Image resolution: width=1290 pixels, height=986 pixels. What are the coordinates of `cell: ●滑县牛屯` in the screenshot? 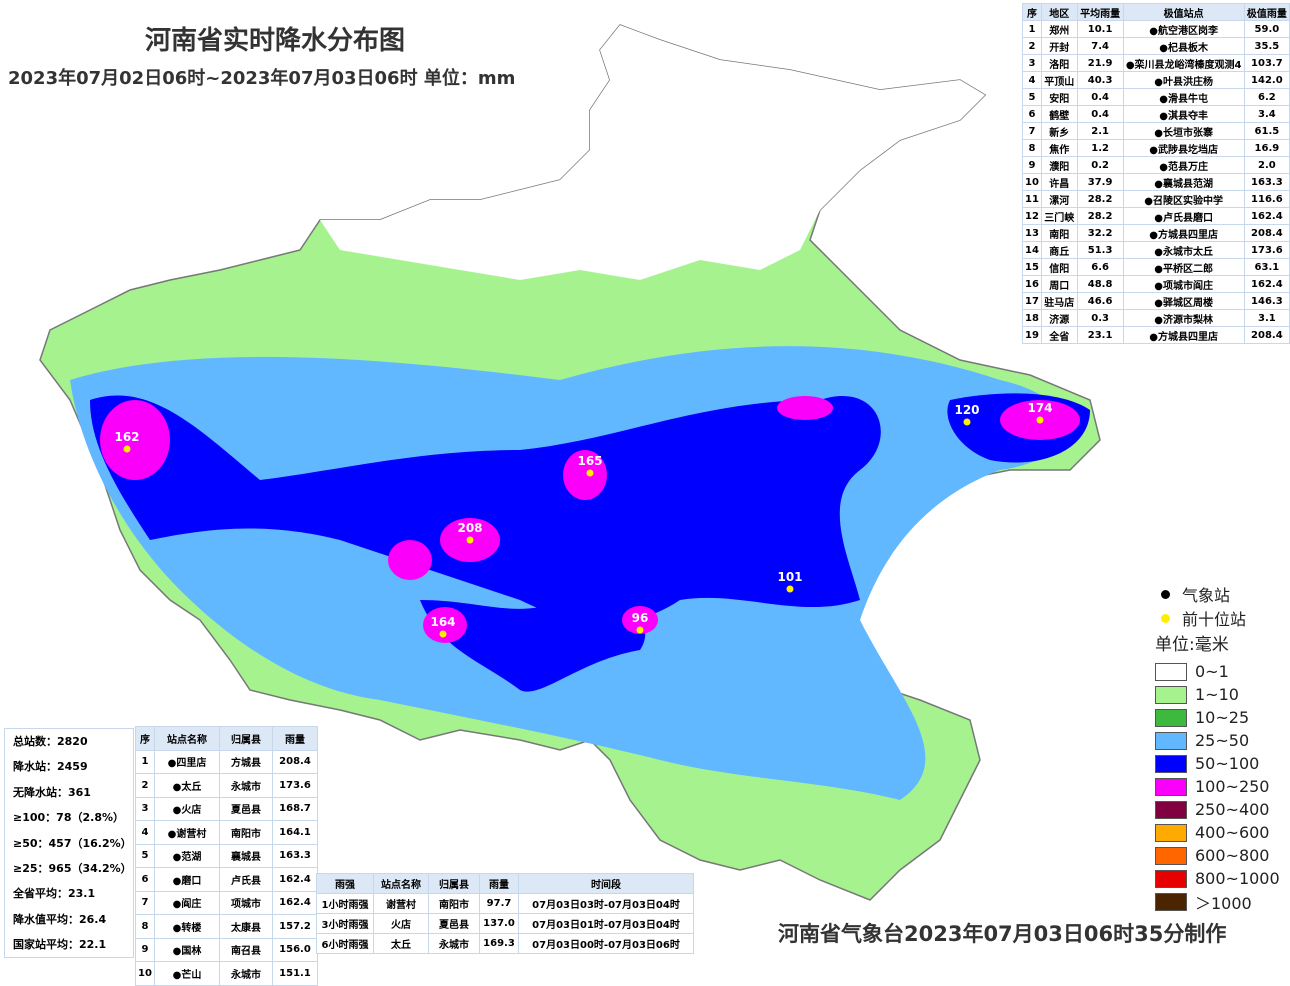 It's located at (1183, 97).